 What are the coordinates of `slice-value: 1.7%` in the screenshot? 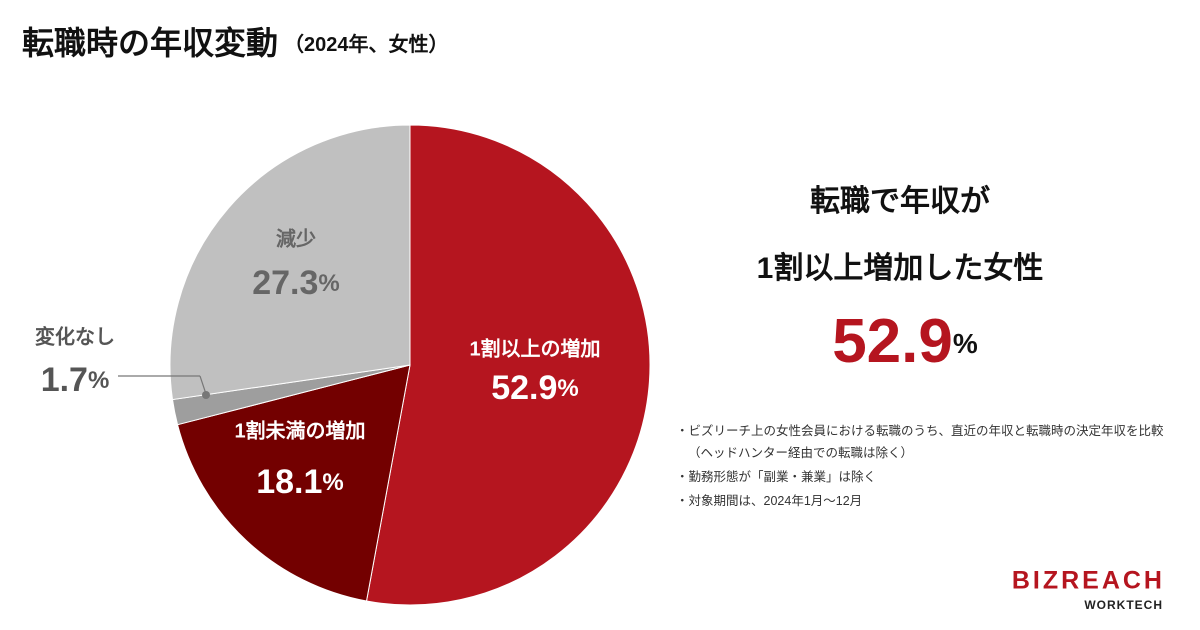 It's located at (75, 380).